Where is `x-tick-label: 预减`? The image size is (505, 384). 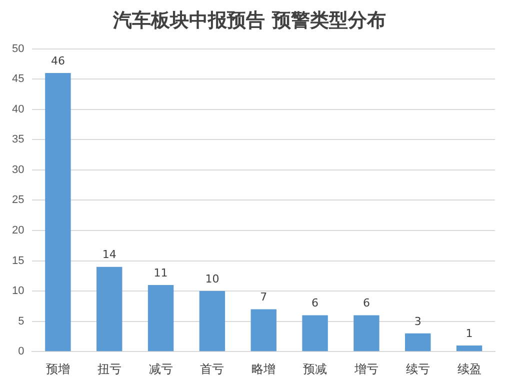 x-tick-label: 预减 is located at coordinates (315, 369).